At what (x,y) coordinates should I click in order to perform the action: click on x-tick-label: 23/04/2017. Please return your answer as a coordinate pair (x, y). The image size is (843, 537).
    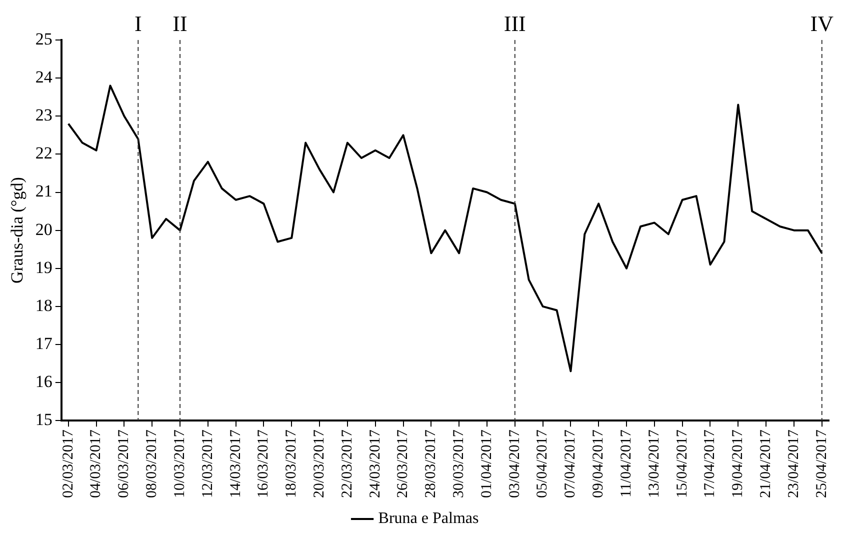
    Looking at the image, I should click on (794, 463).